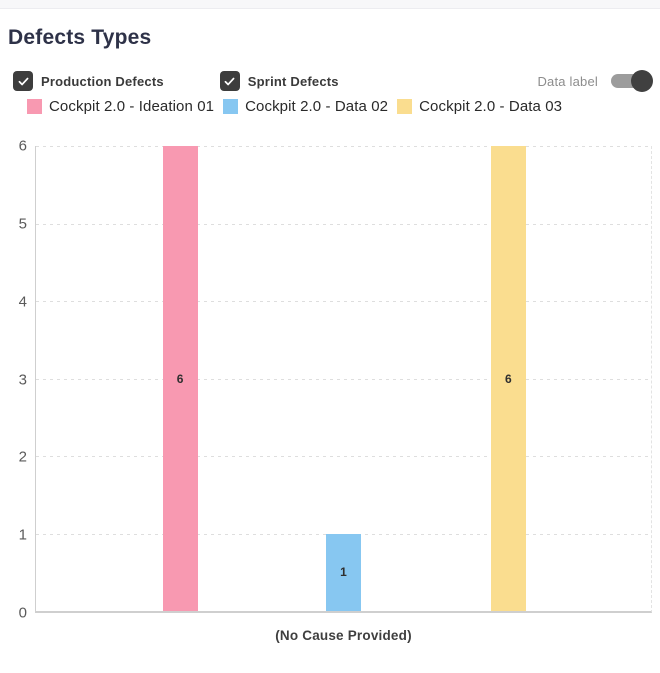 Image resolution: width=660 pixels, height=673 pixels. Describe the element at coordinates (330, 4) in the screenshot. I see `top-strip` at that location.